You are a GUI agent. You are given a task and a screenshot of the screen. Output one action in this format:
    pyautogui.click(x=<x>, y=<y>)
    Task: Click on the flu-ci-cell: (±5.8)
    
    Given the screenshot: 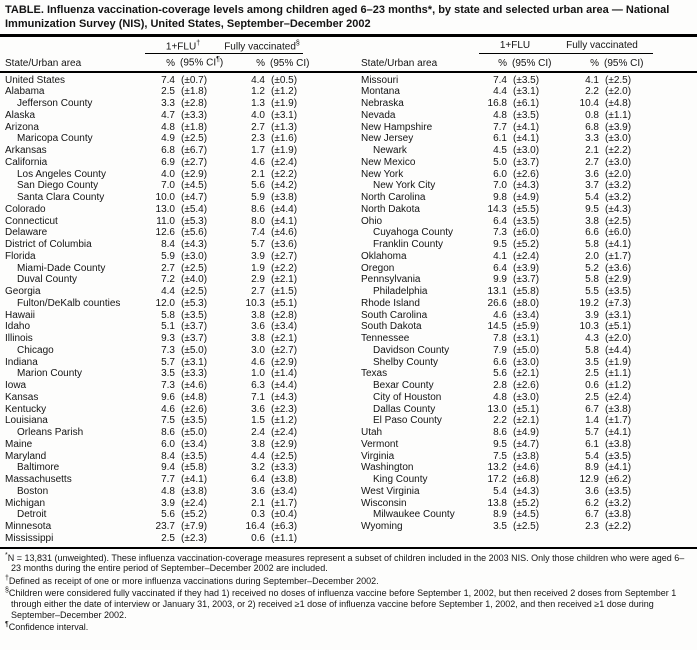 What is the action you would take?
    pyautogui.click(x=526, y=292)
    